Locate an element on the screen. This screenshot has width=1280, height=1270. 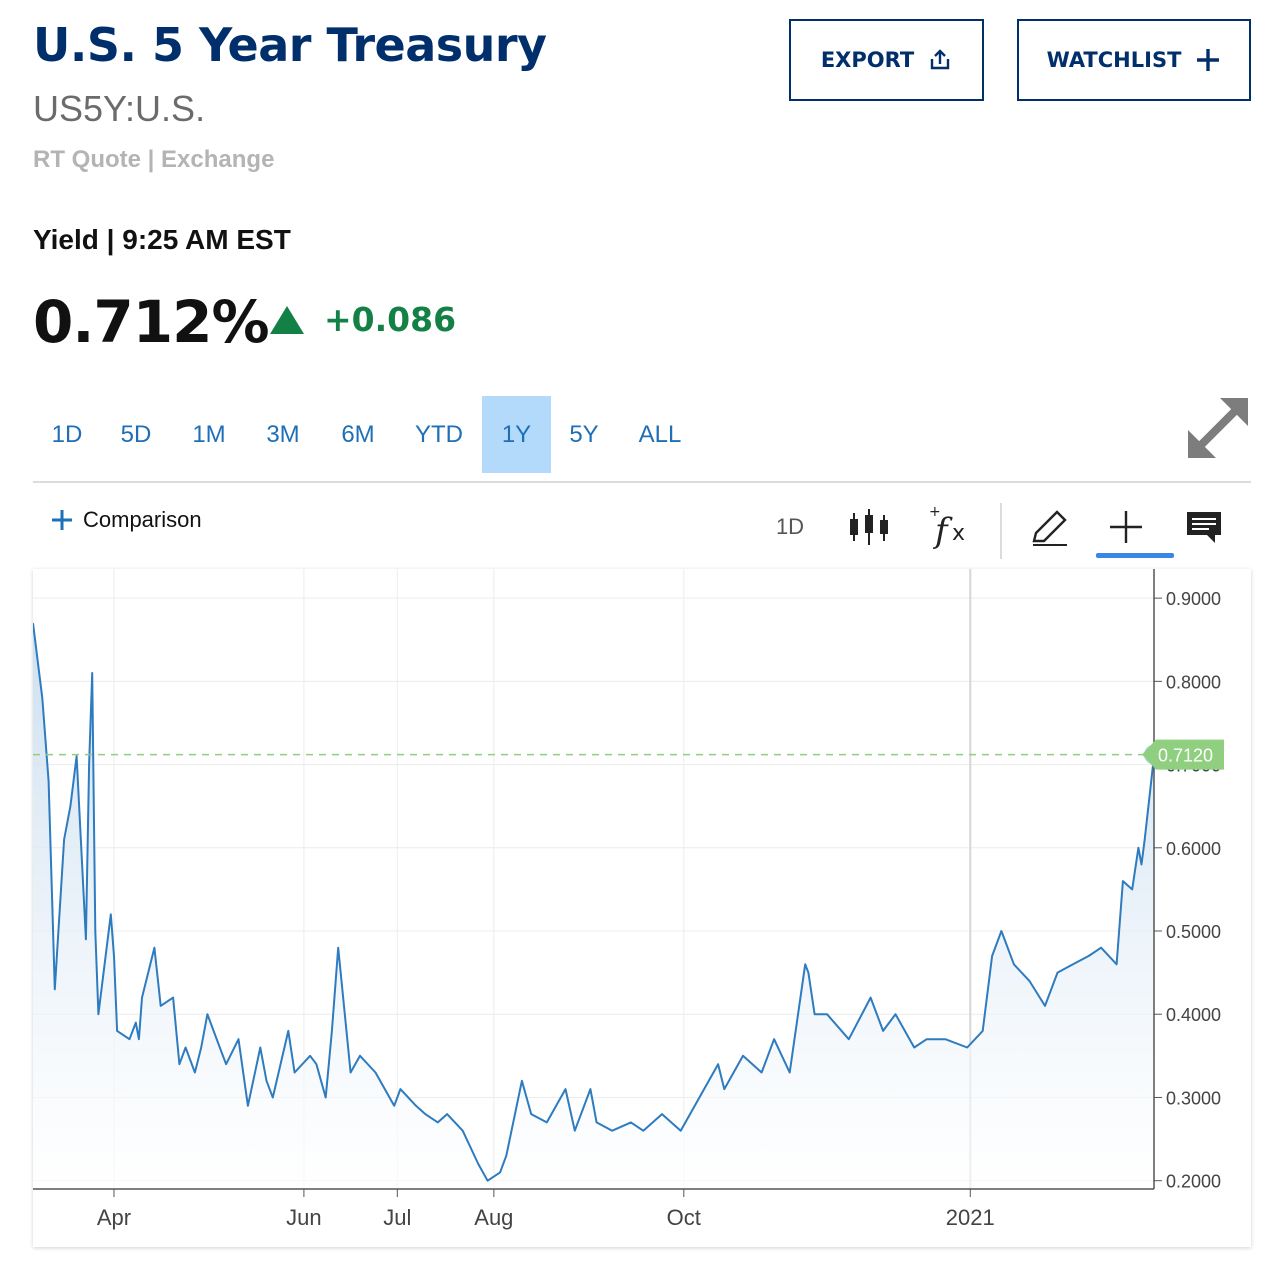
comparison-button: Comparison is located at coordinates (126, 520).